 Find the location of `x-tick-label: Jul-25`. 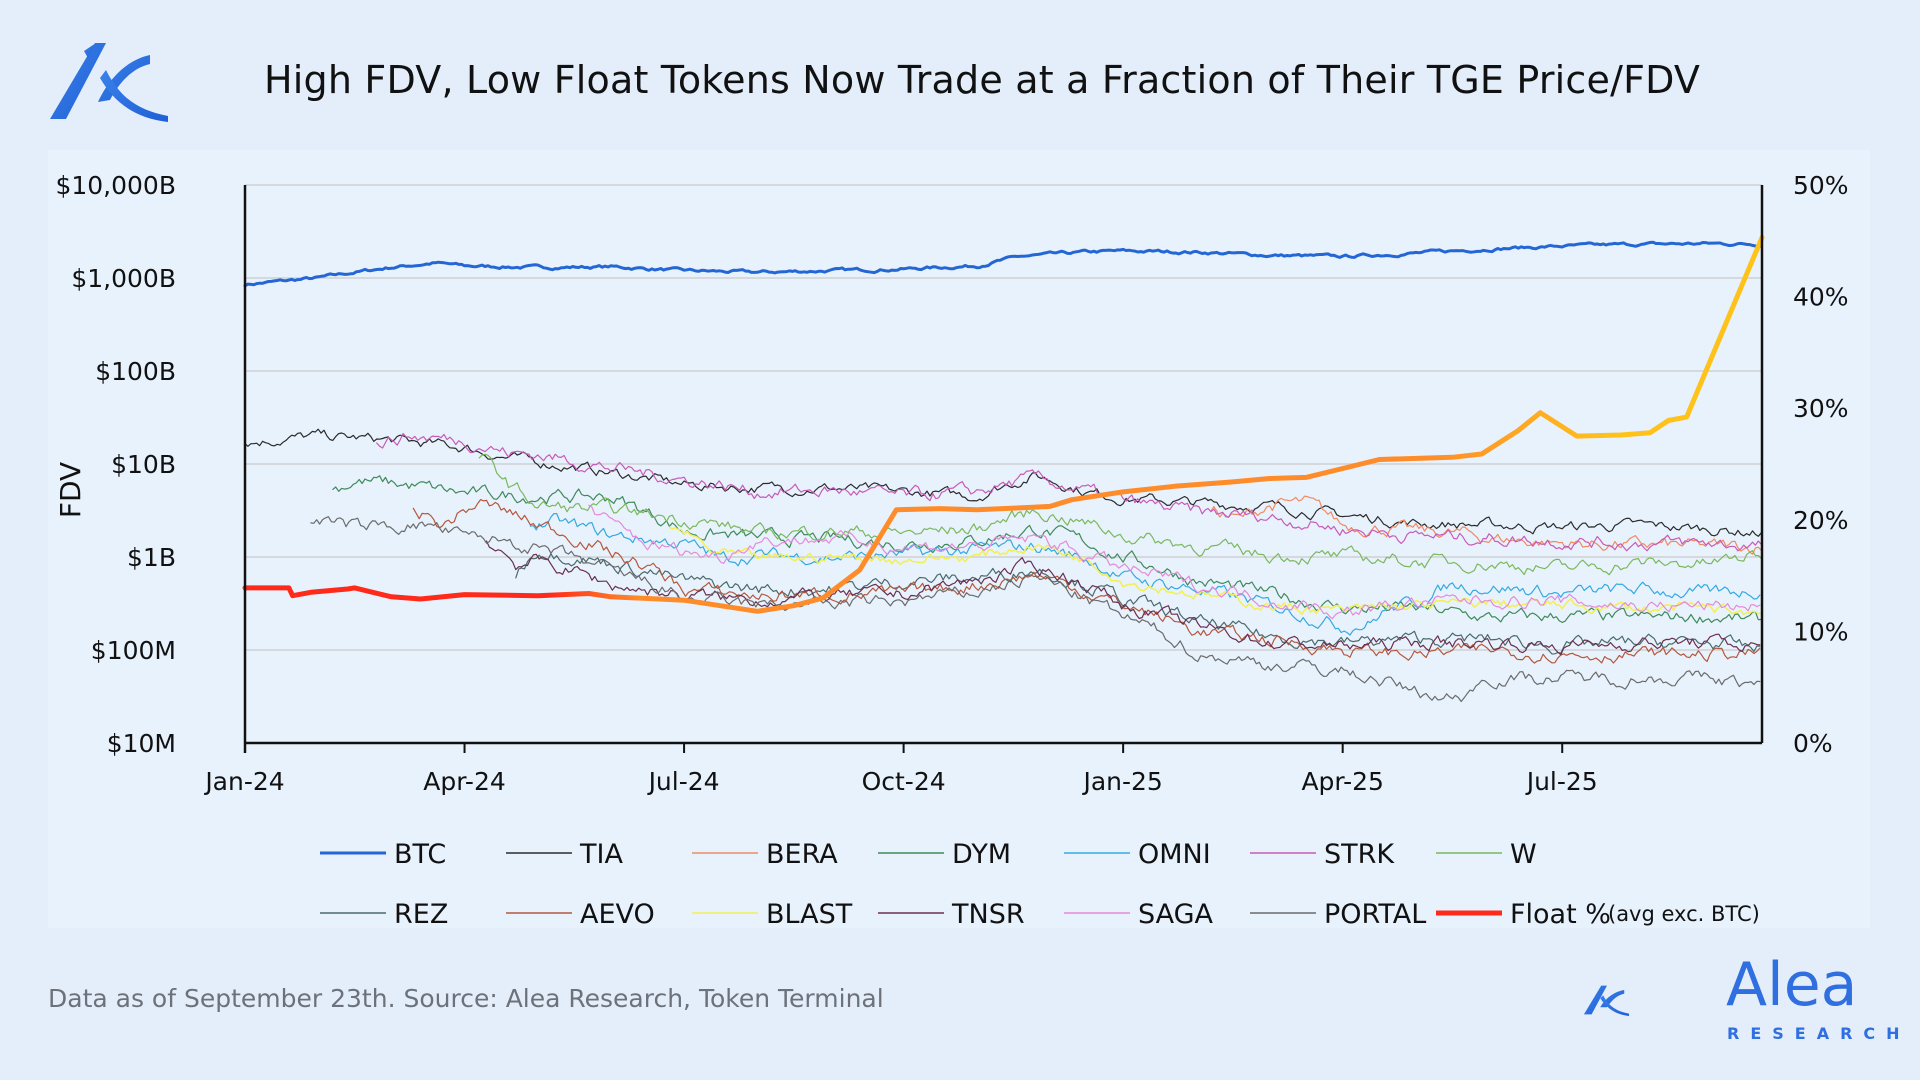

x-tick-label: Jul-25 is located at coordinates (1561, 781).